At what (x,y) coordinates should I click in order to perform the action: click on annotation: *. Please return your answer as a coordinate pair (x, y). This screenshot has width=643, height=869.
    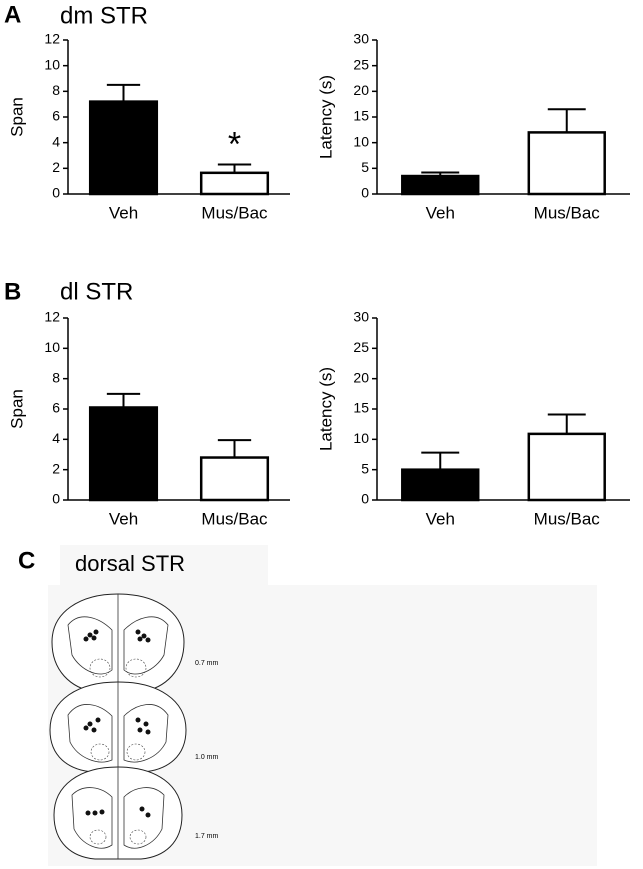
    Looking at the image, I should click on (234, 144).